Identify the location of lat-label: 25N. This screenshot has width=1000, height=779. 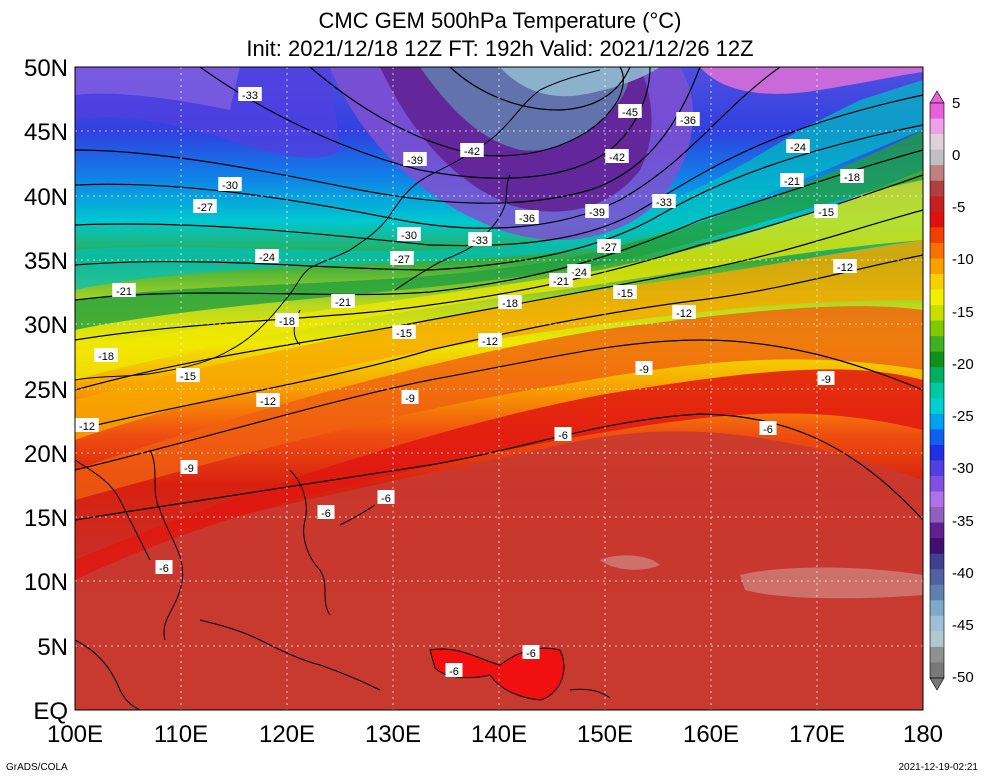
(46, 390).